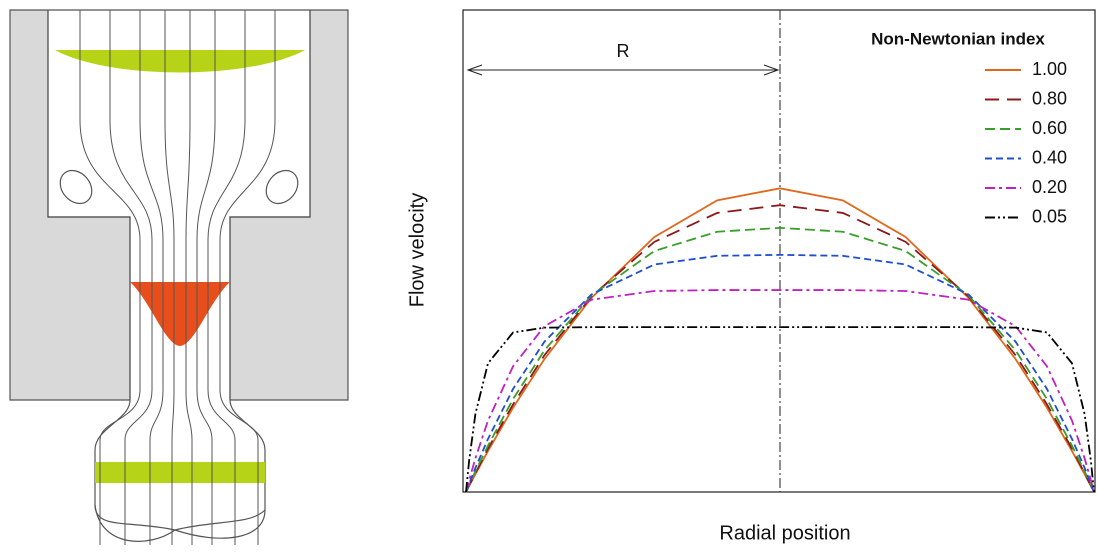  Describe the element at coordinates (180, 314) in the screenshot. I see `velocity-profile-channel` at that location.